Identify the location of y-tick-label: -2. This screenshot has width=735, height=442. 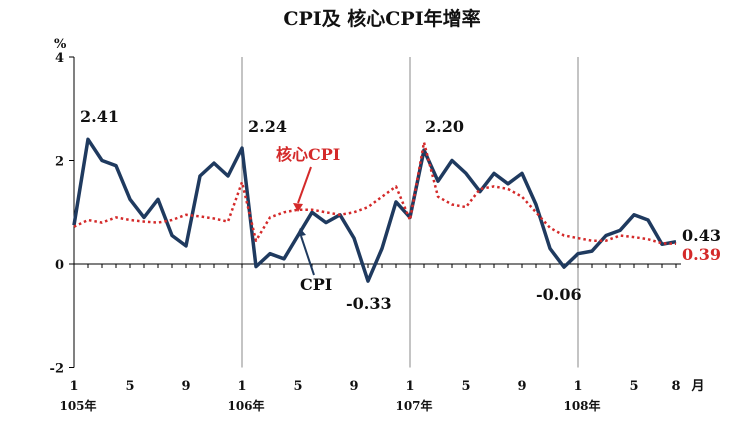
(57, 369).